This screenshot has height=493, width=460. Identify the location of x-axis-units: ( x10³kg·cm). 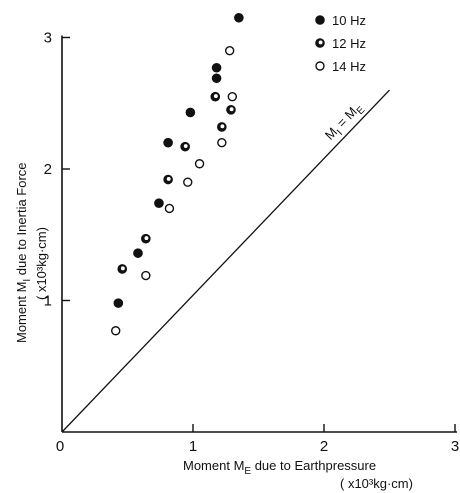
(376, 483).